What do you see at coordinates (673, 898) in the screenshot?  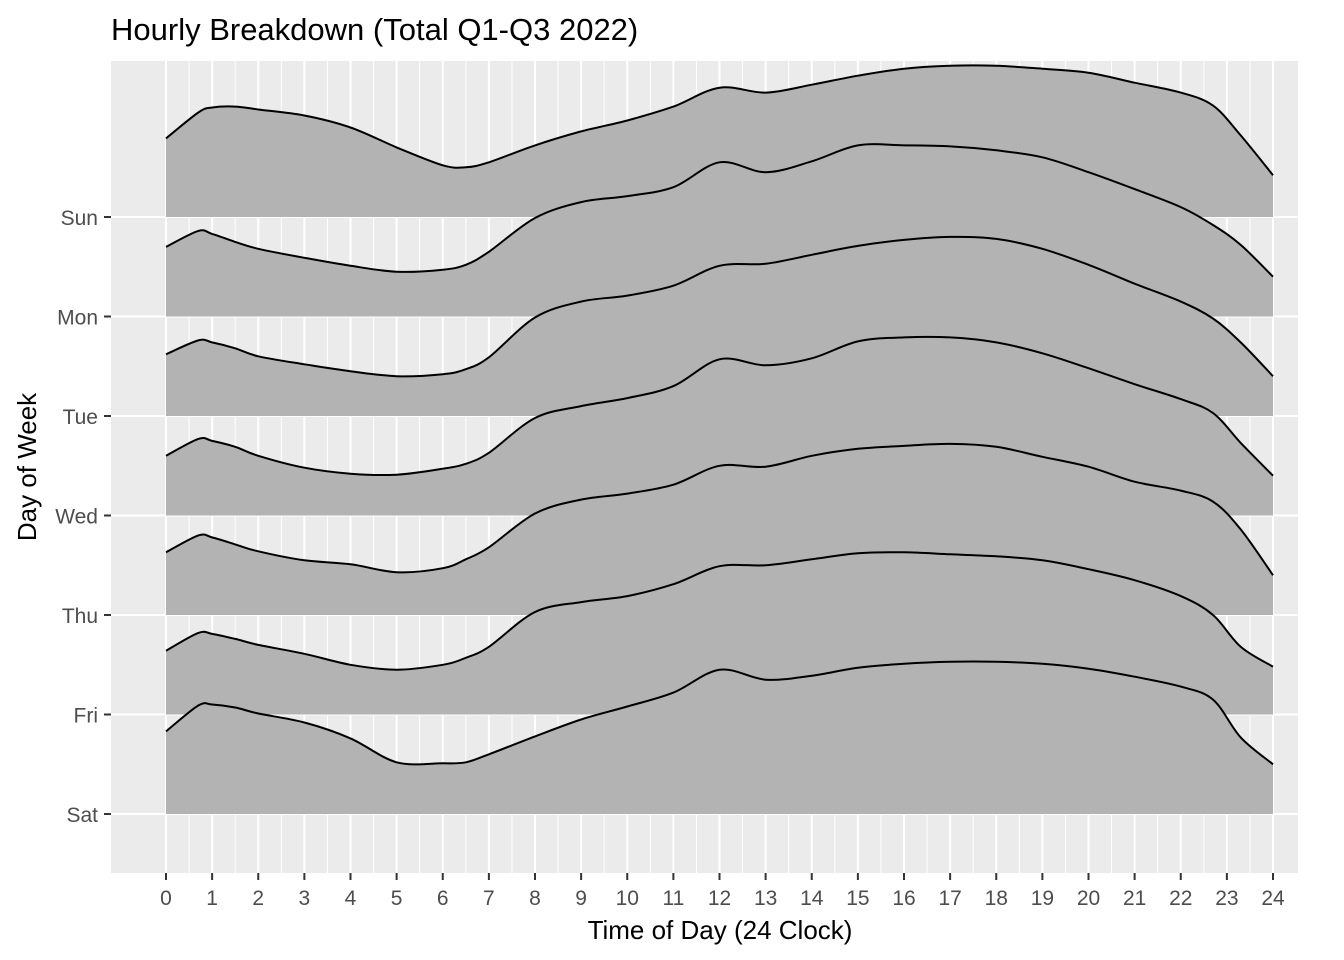 I see `x-tick-label: 11` at bounding box center [673, 898].